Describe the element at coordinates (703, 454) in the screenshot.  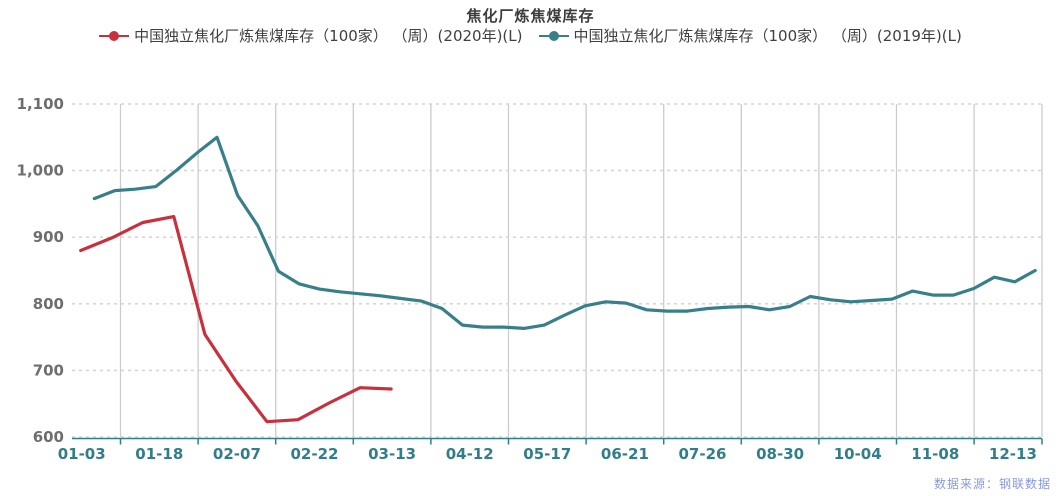
I see `x-axis-tick-label: 07-26` at that location.